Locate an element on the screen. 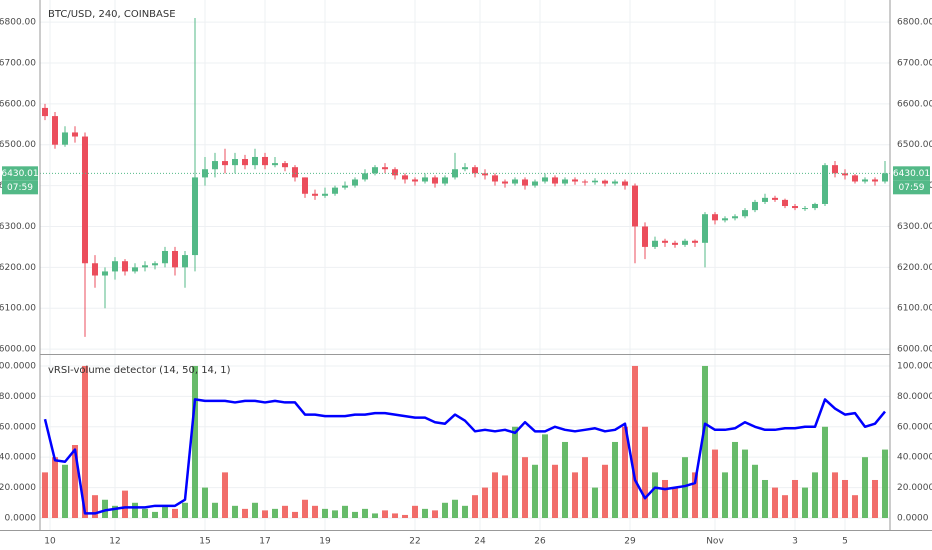 This screenshot has width=932, height=550. y-tick-label: 6700.00 is located at coordinates (18, 63).